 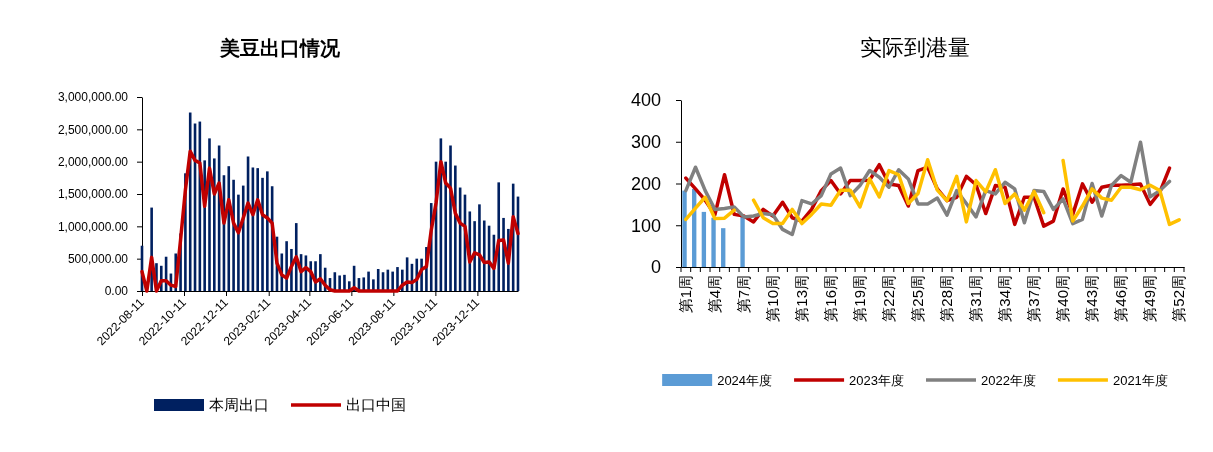 I want to click on y-tick-label: 2,000,000.00, so click(x=93, y=162).